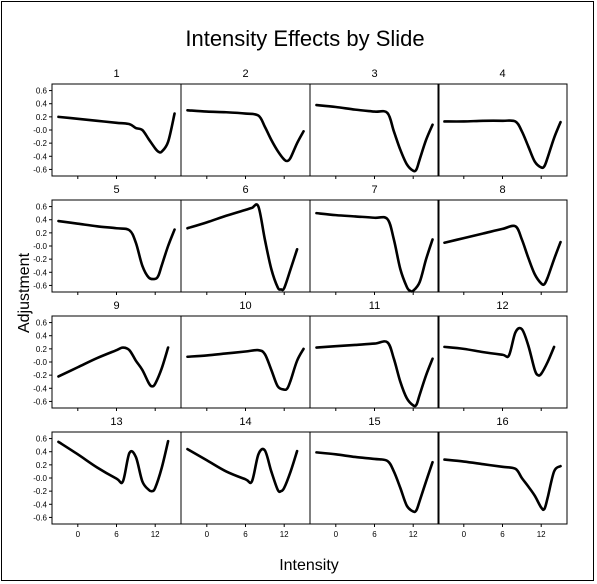 Image resolution: width=597 pixels, height=584 pixels. I want to click on panel-12: 12, so click(502, 355).